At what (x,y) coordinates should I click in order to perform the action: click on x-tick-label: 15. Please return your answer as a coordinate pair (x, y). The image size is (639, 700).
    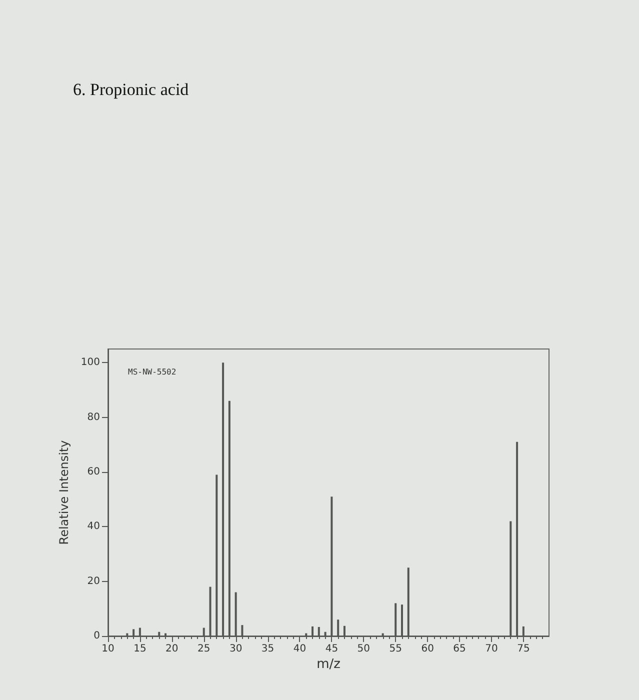
    Looking at the image, I should click on (140, 649).